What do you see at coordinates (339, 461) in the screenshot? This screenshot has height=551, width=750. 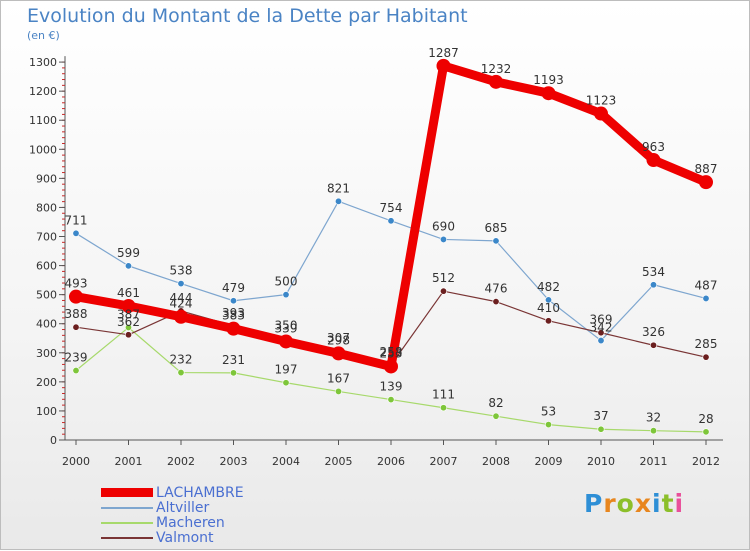 I see `x-tick-label: 2005` at bounding box center [339, 461].